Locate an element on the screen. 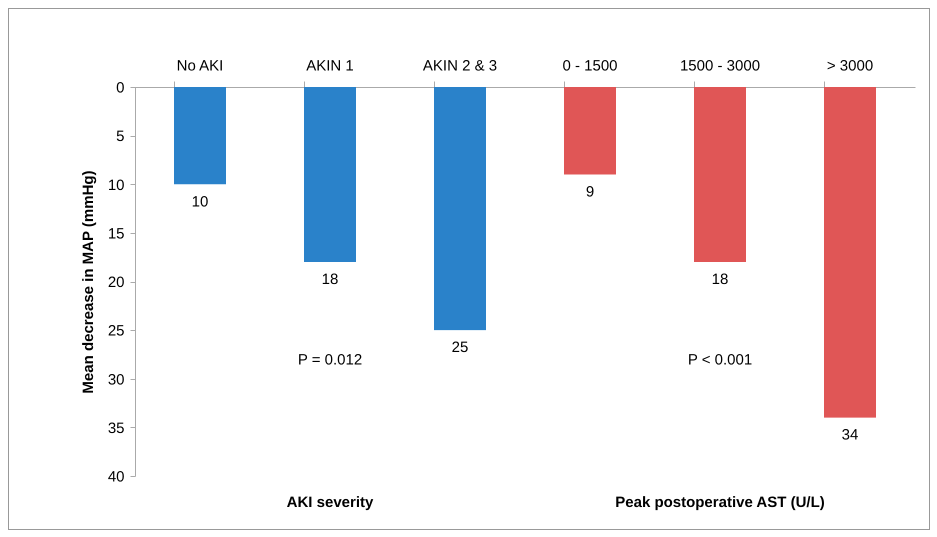 The width and height of the screenshot is (937, 537). text: Peak postoperative AST (U/L) is located at coordinates (720, 502).